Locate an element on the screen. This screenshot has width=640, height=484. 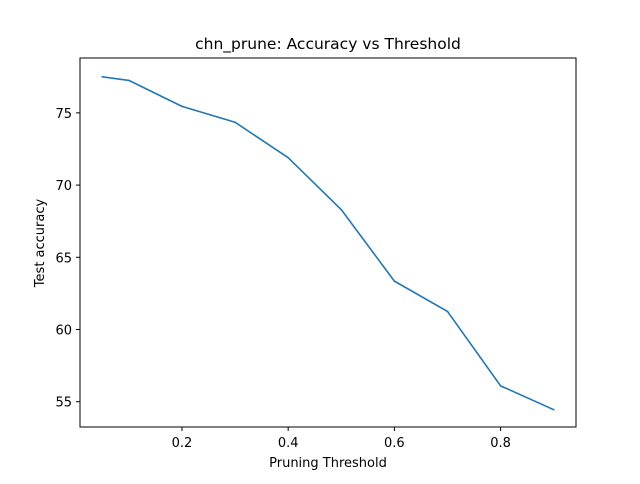
x-tick-label: 0.4 is located at coordinates (288, 443).